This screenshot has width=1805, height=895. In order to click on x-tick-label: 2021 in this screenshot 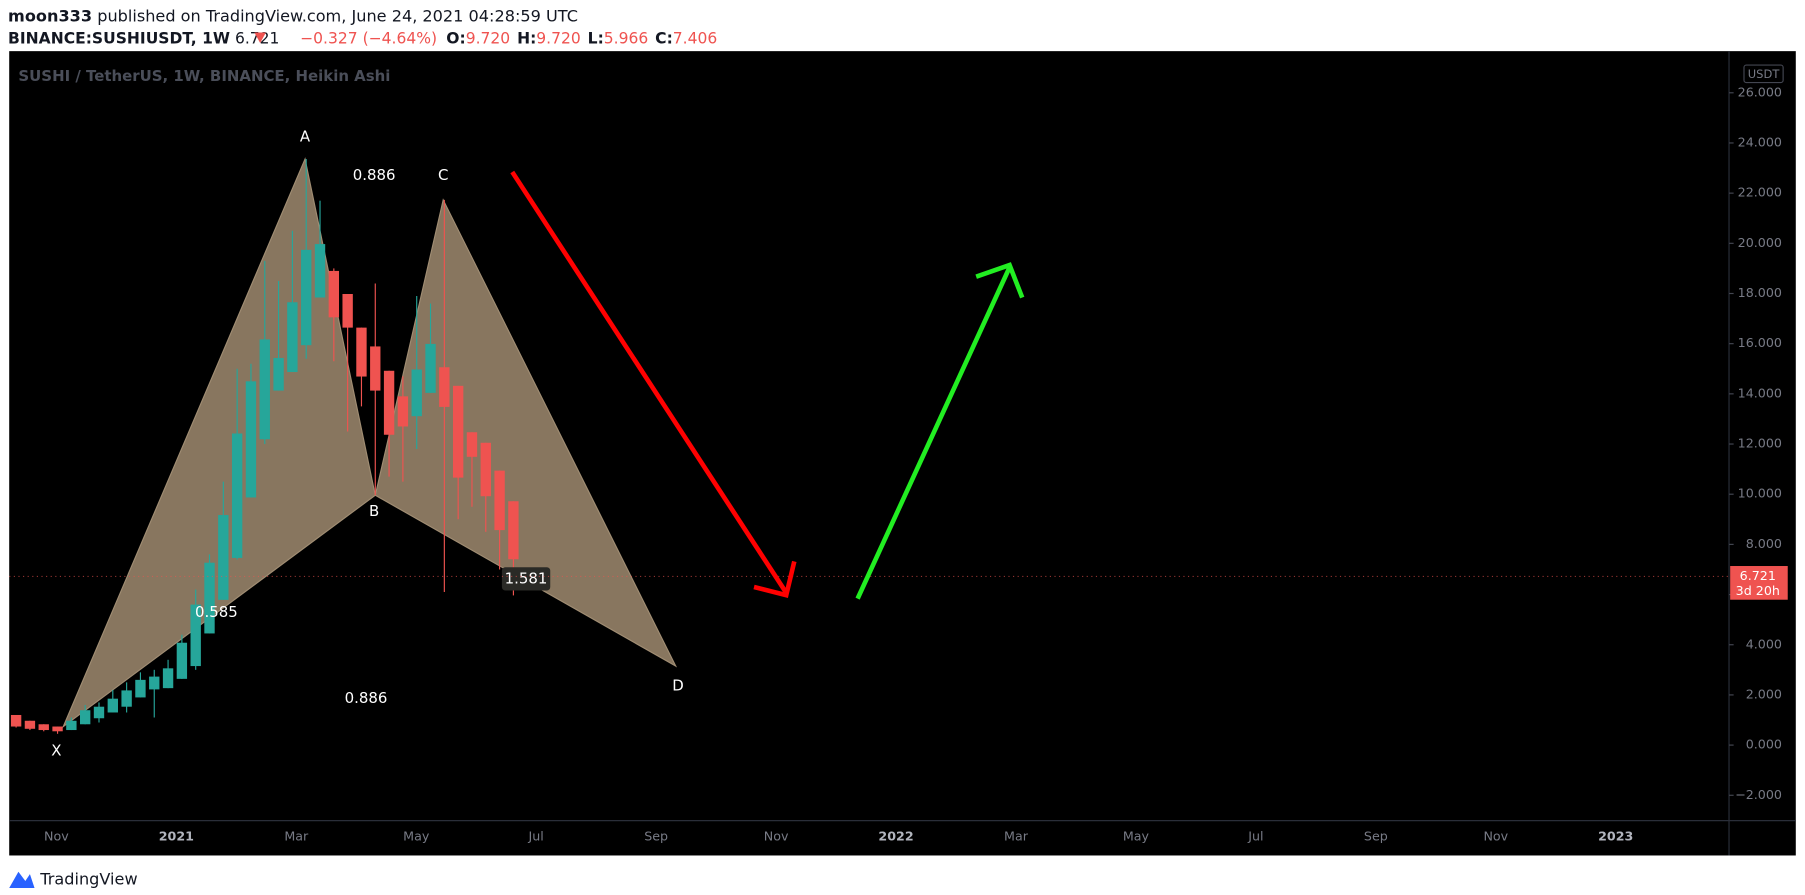, I will do `click(176, 835)`.